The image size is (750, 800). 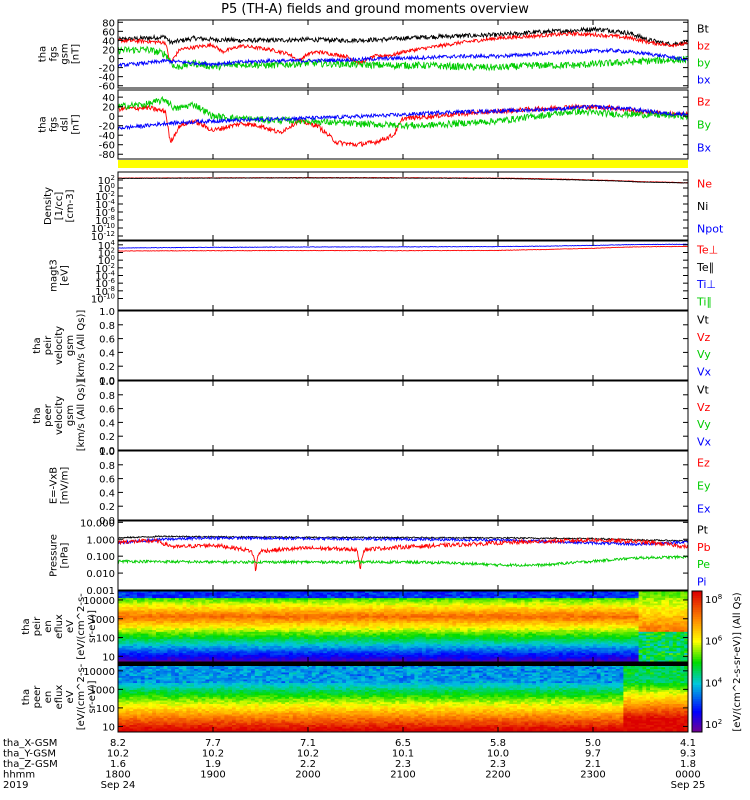 I want to click on series-ni, so click(x=403, y=180).